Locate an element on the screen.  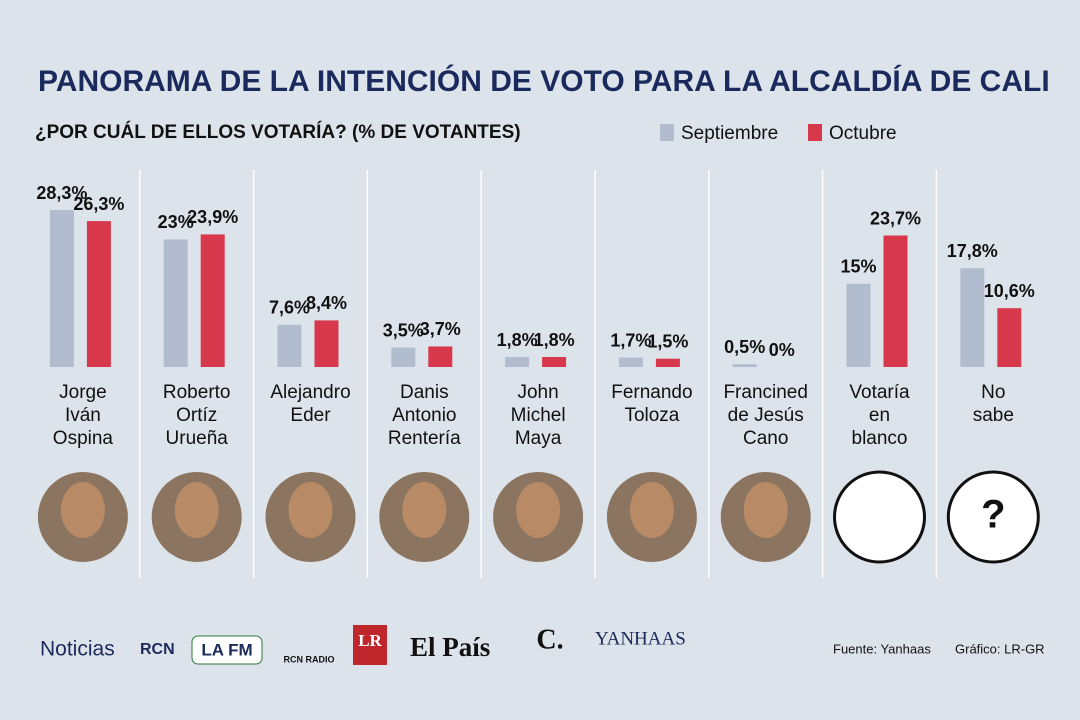
category-label: en is located at coordinates (879, 415).